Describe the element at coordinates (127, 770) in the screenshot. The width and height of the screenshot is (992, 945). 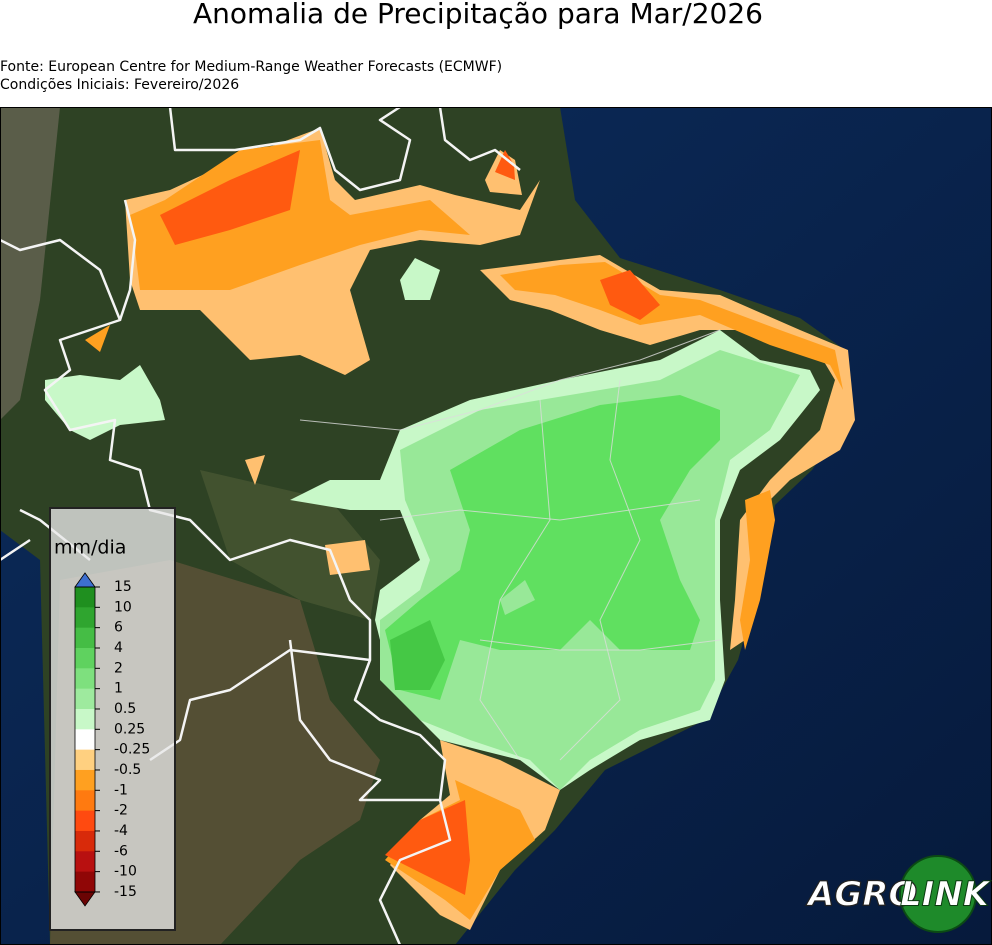
I see `colorbar-label: -0.5` at that location.